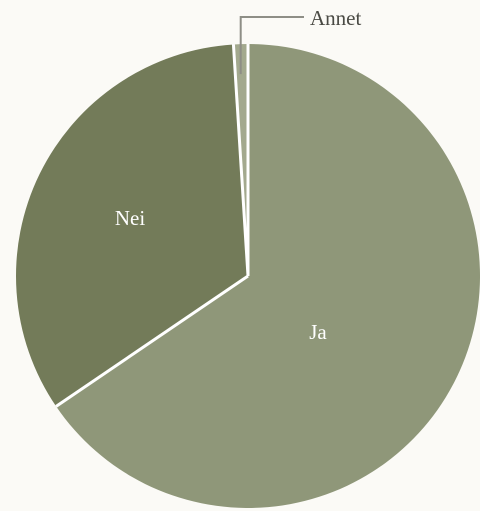  Describe the element at coordinates (335, 18) in the screenshot. I see `slice-label-annet: Annet` at that location.